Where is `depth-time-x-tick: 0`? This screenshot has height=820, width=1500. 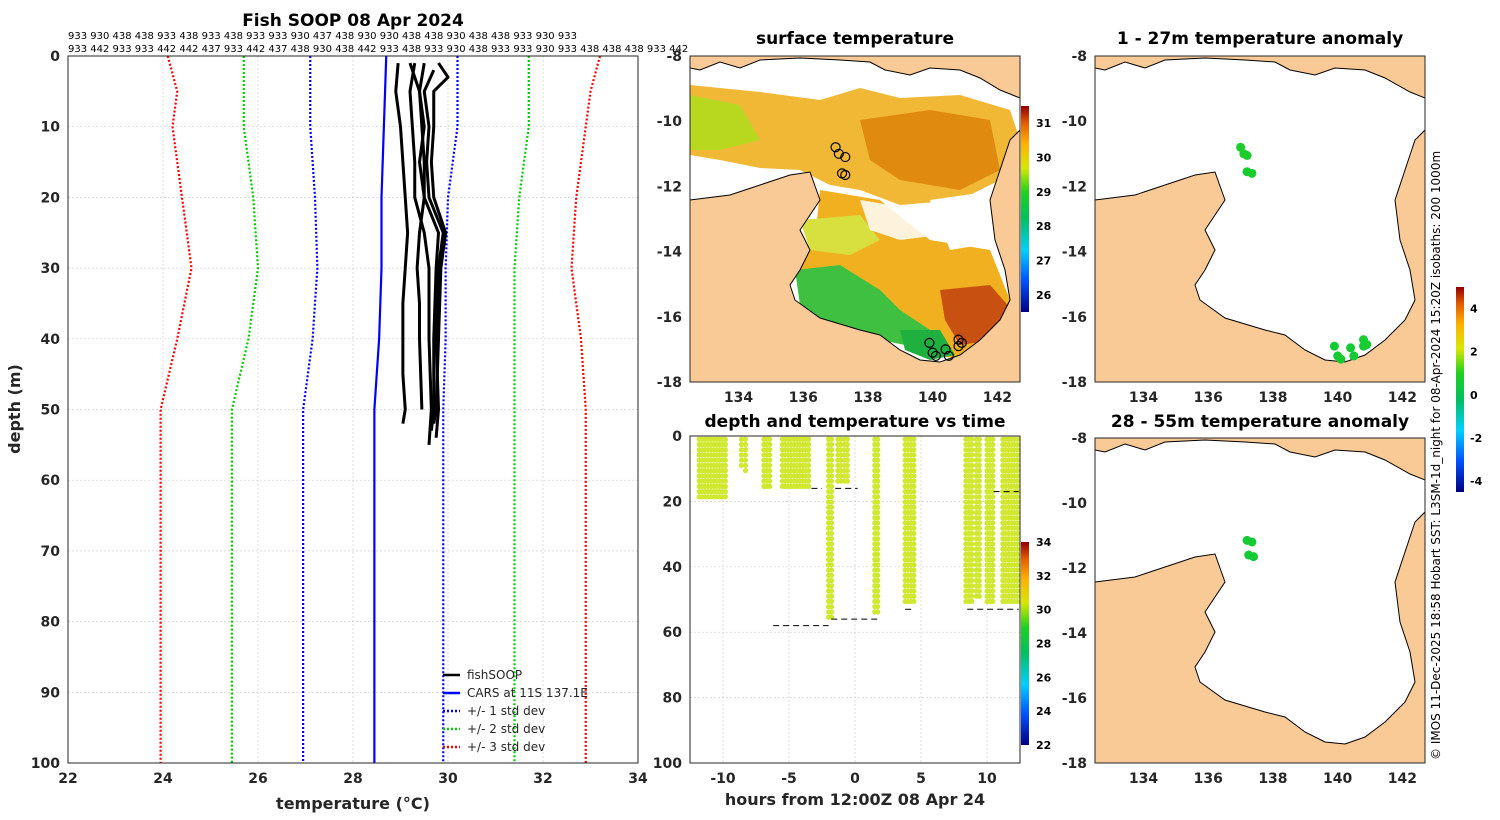 depth-time-x-tick: 0 is located at coordinates (855, 779).